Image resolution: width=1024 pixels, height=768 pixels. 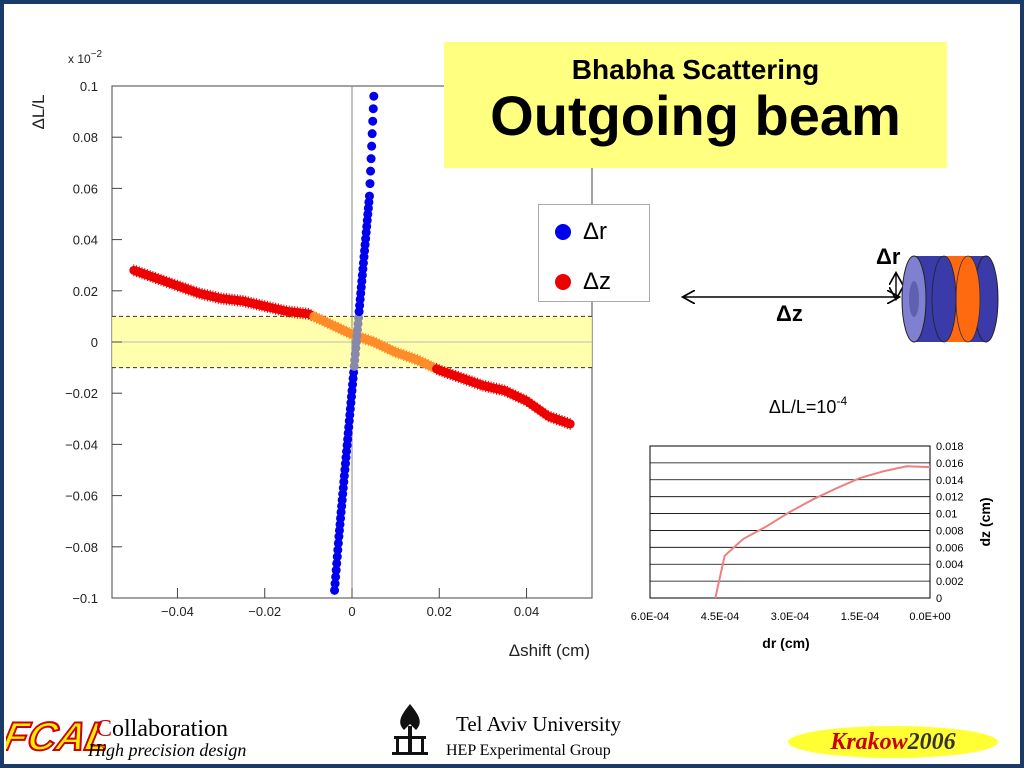 I want to click on legend: Δr Δz, so click(x=594, y=253).